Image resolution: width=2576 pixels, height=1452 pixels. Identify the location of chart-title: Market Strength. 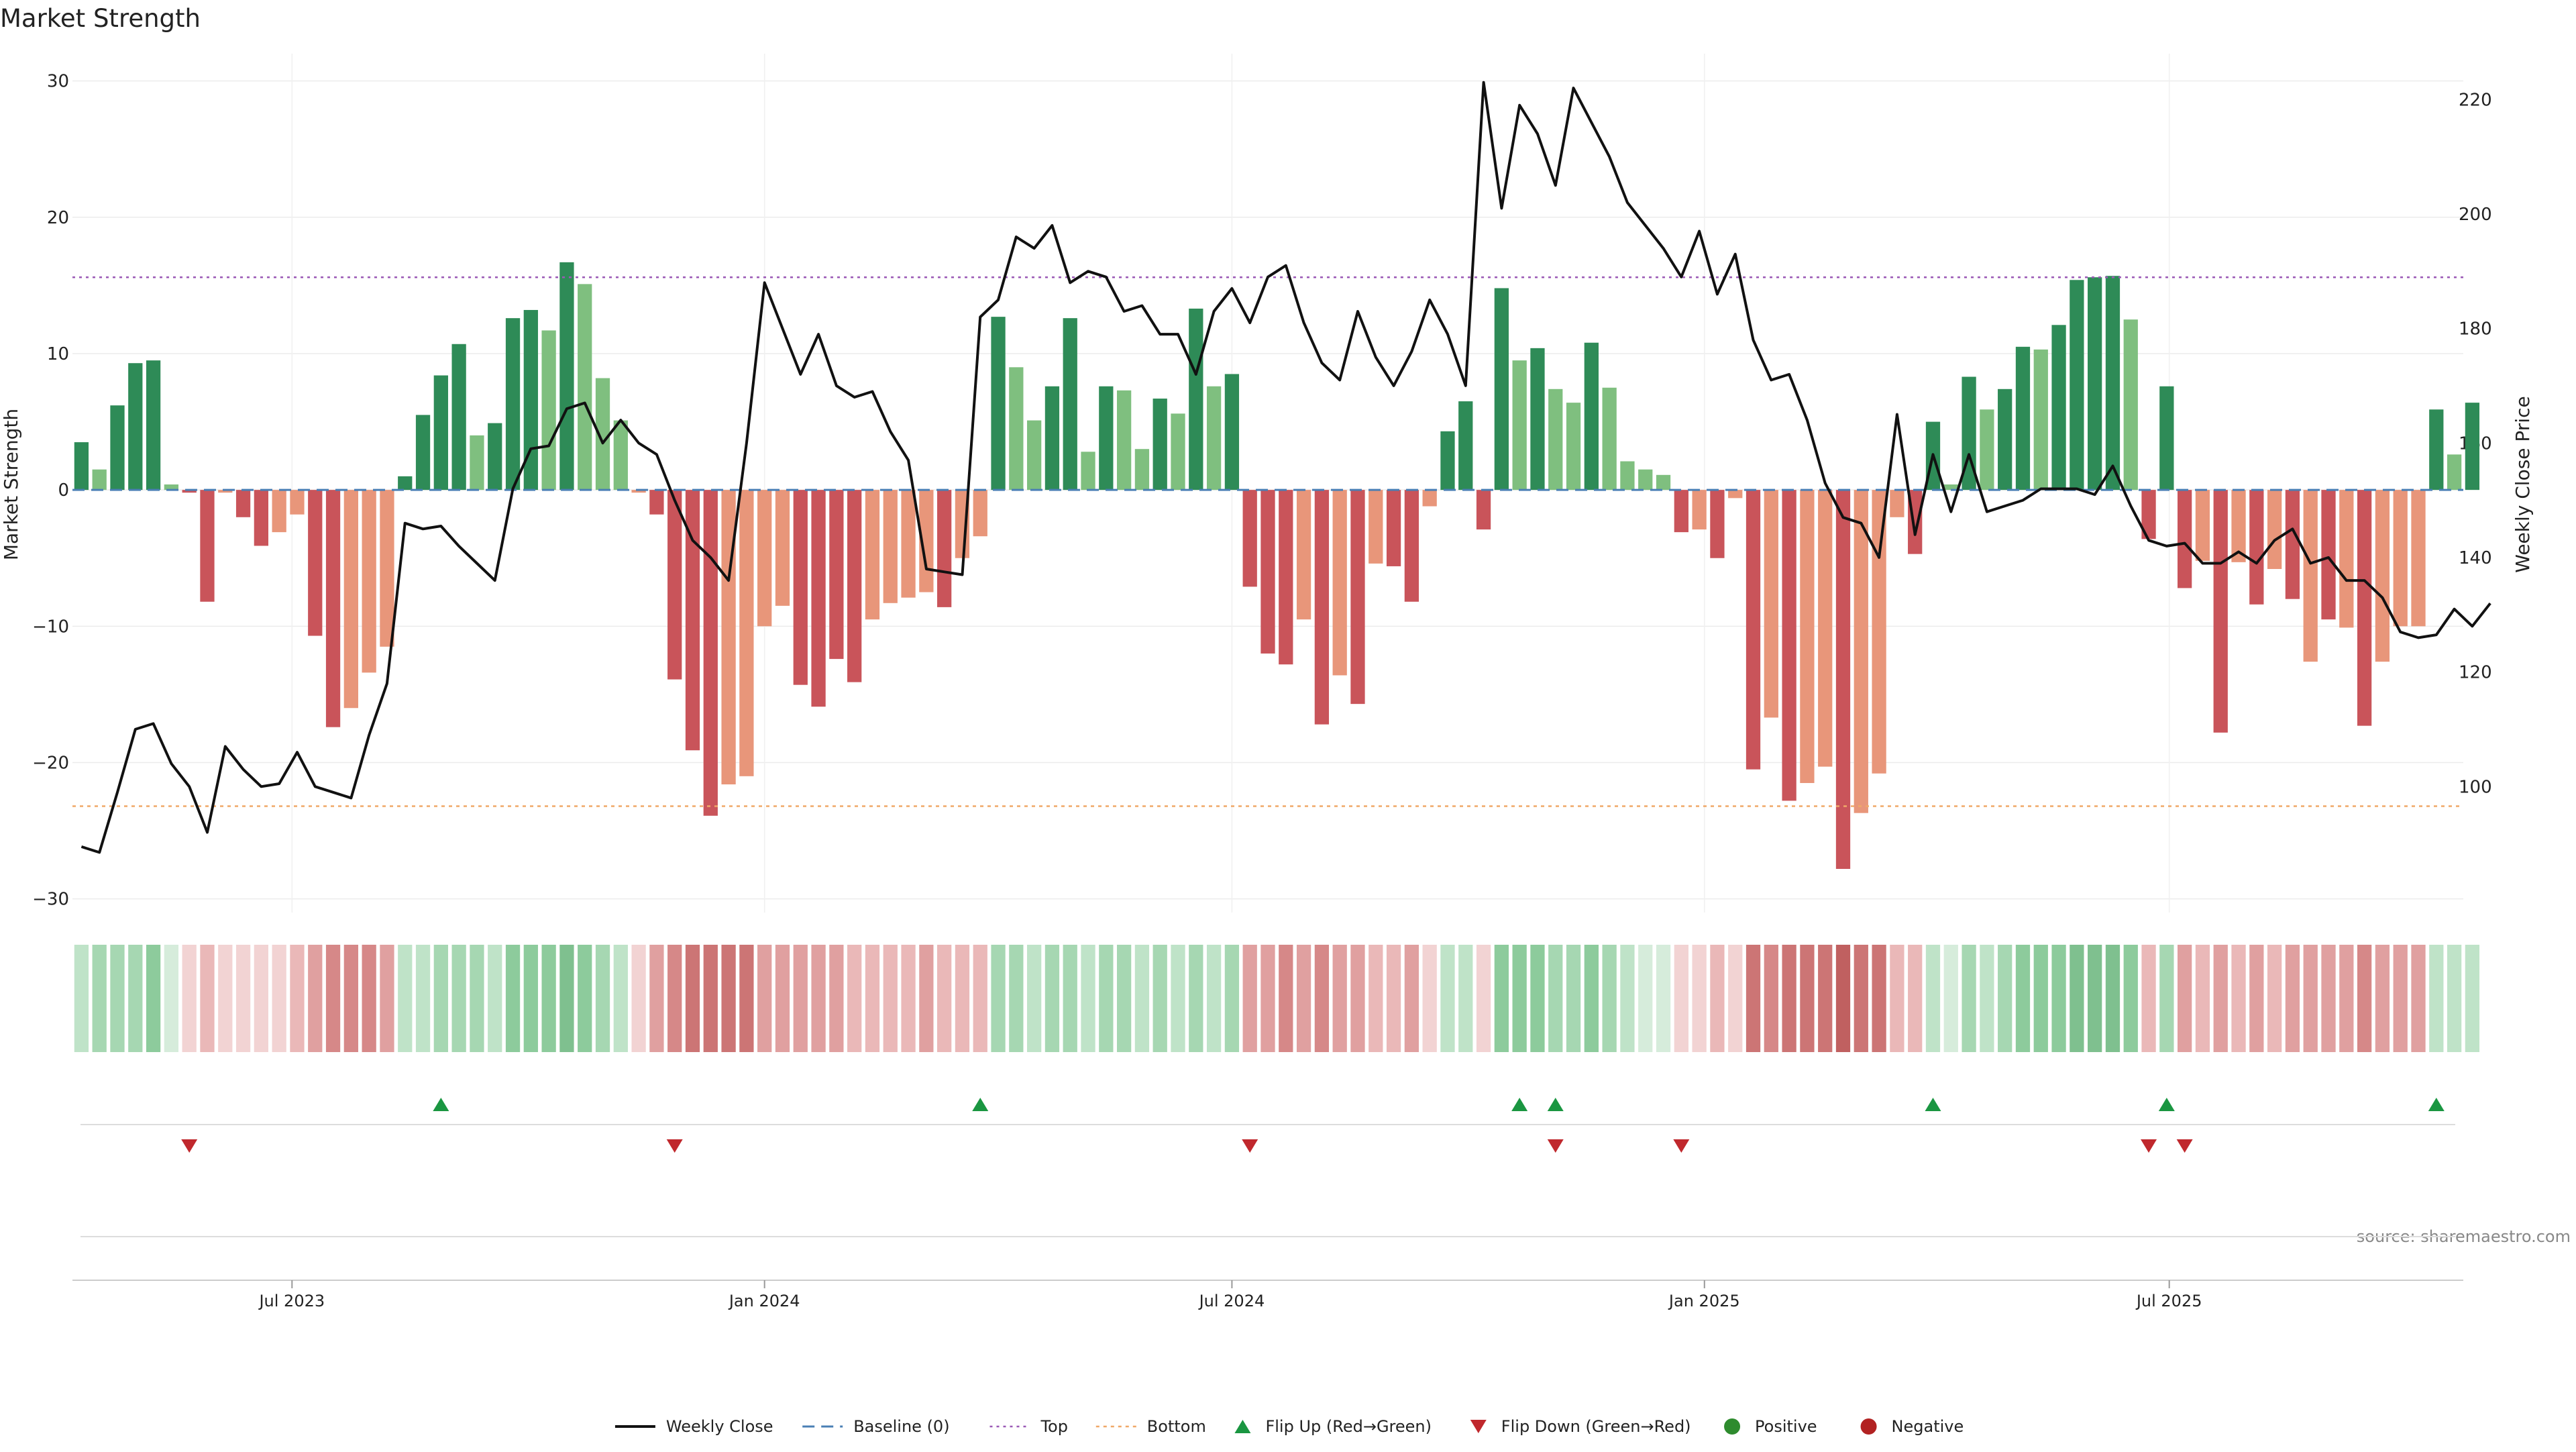
(100, 19).